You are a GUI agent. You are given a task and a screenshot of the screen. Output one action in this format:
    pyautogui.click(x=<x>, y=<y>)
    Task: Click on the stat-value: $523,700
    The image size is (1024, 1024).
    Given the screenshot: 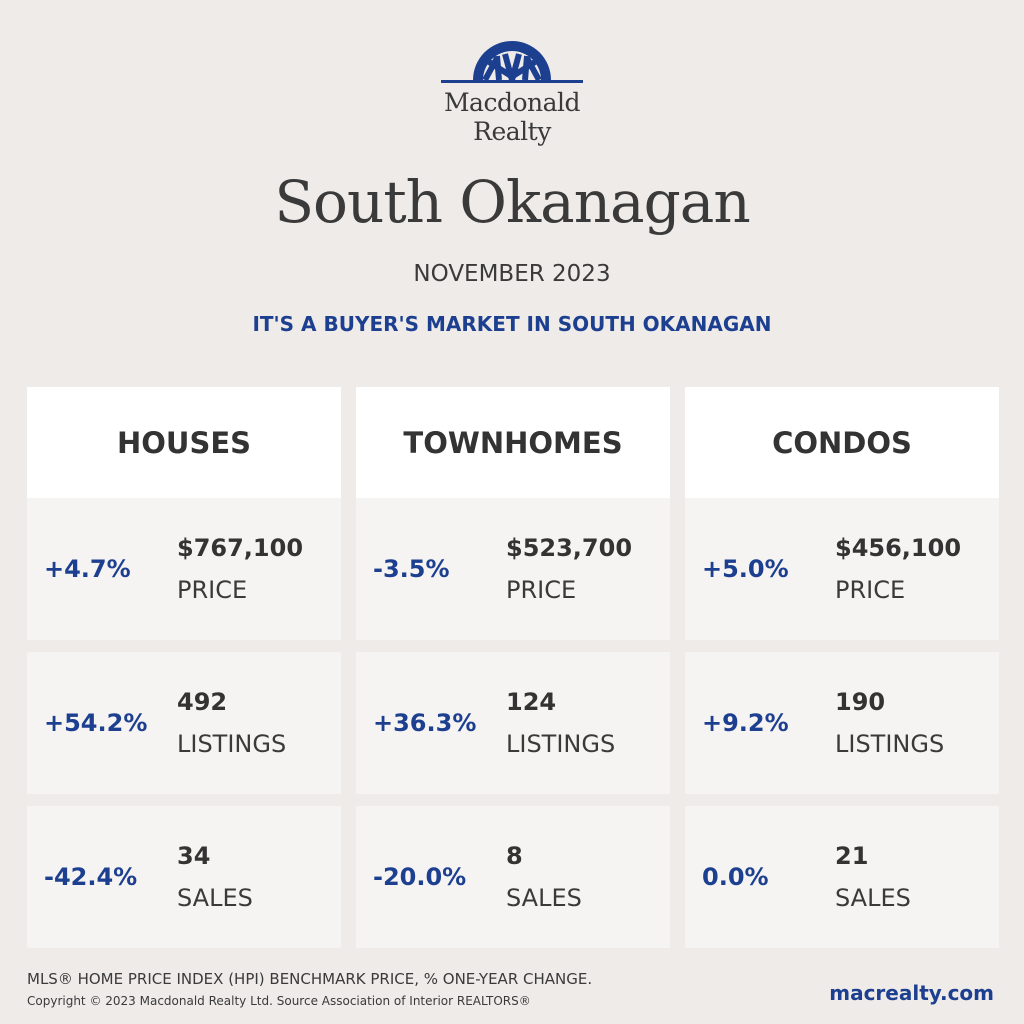 What is the action you would take?
    pyautogui.click(x=569, y=548)
    